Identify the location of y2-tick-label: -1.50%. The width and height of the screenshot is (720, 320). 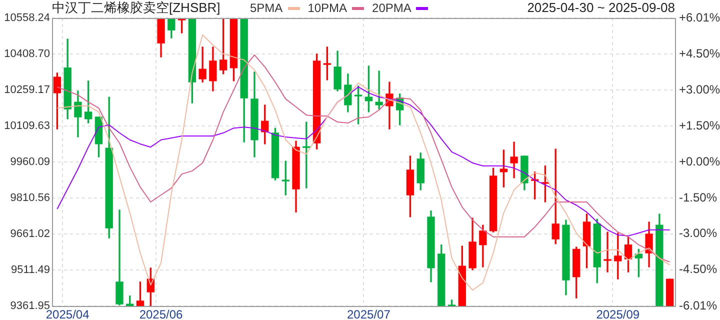
(698, 197).